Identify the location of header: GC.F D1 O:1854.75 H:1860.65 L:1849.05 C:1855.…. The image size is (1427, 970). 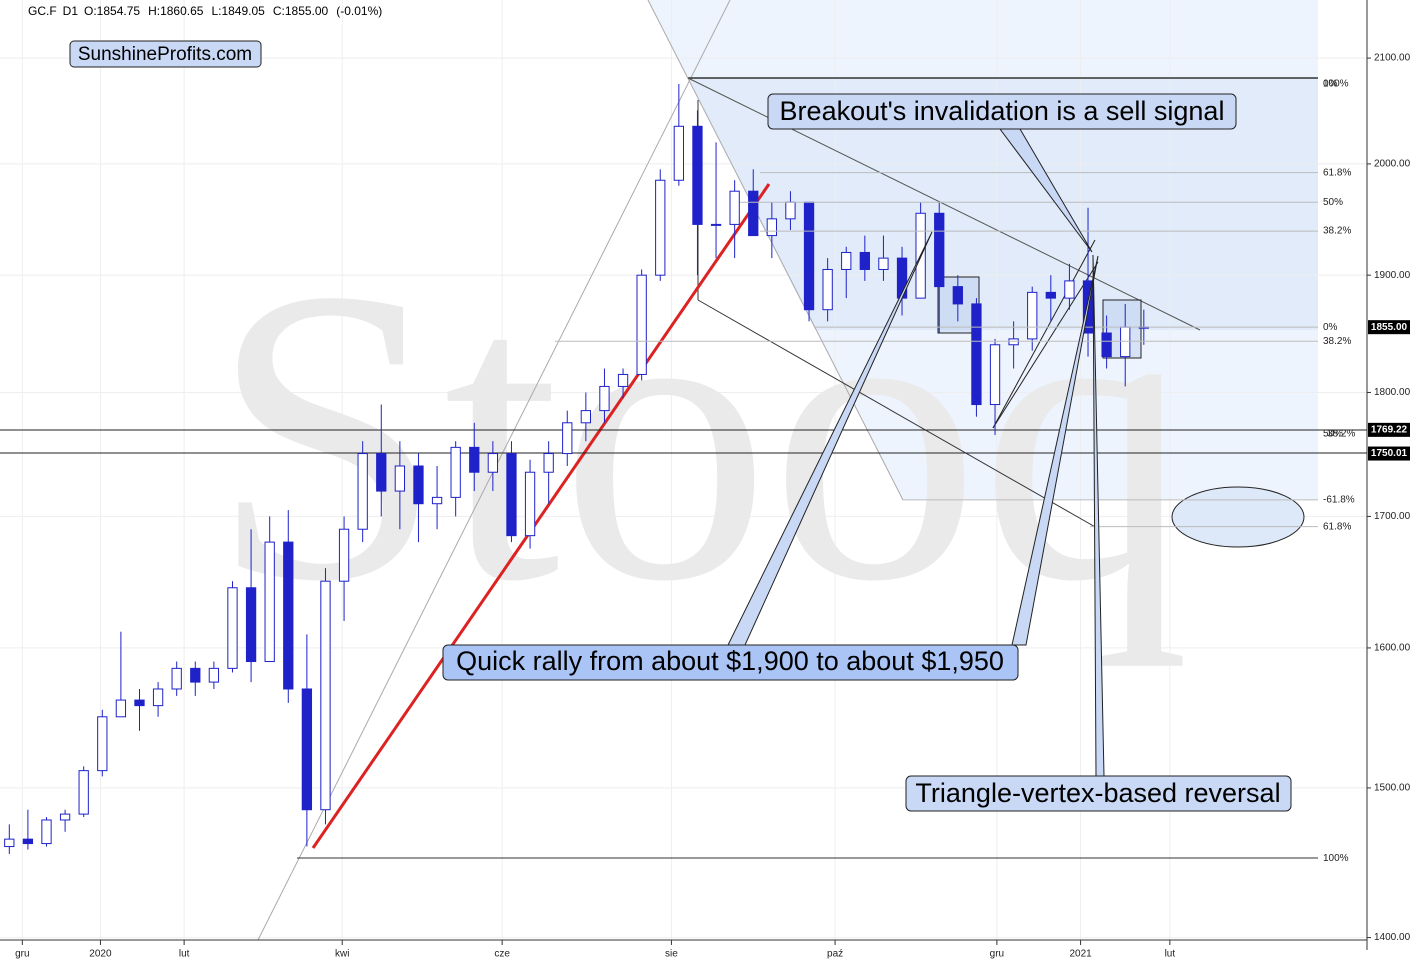
(205, 11).